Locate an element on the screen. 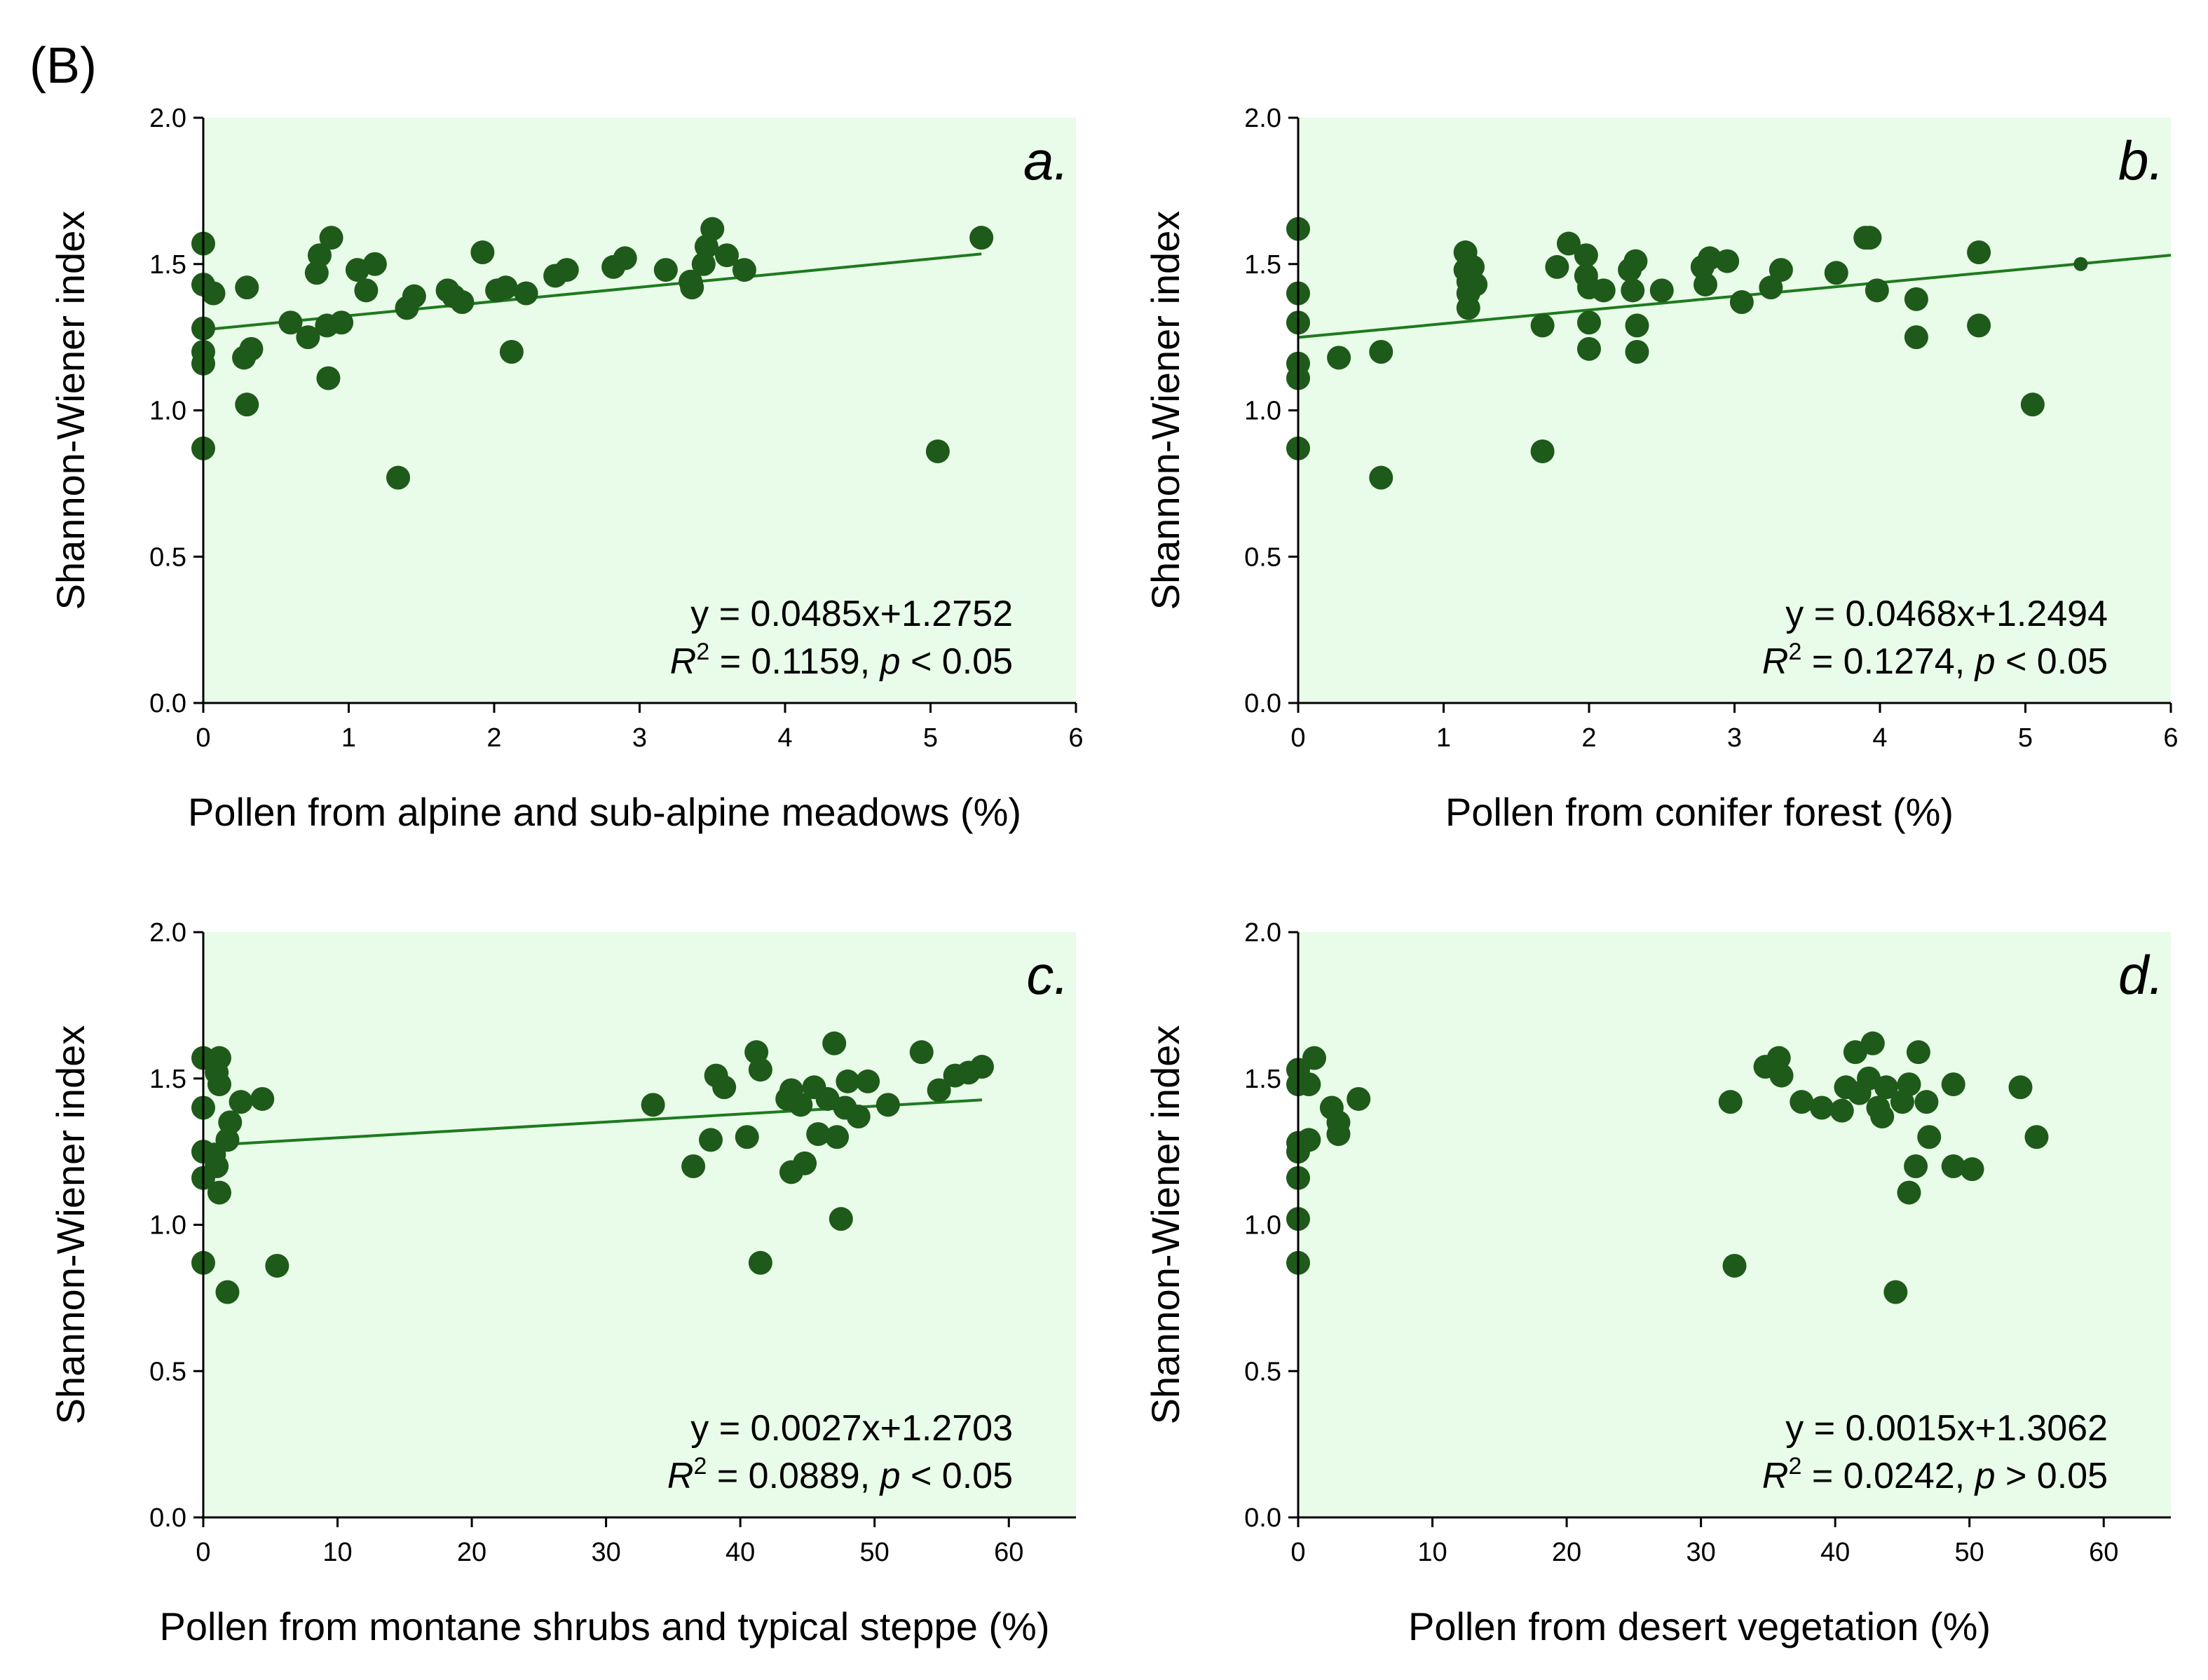 Image resolution: width=2208 pixels, height=1680 pixels. x-tick-label: 3 is located at coordinates (1734, 738).